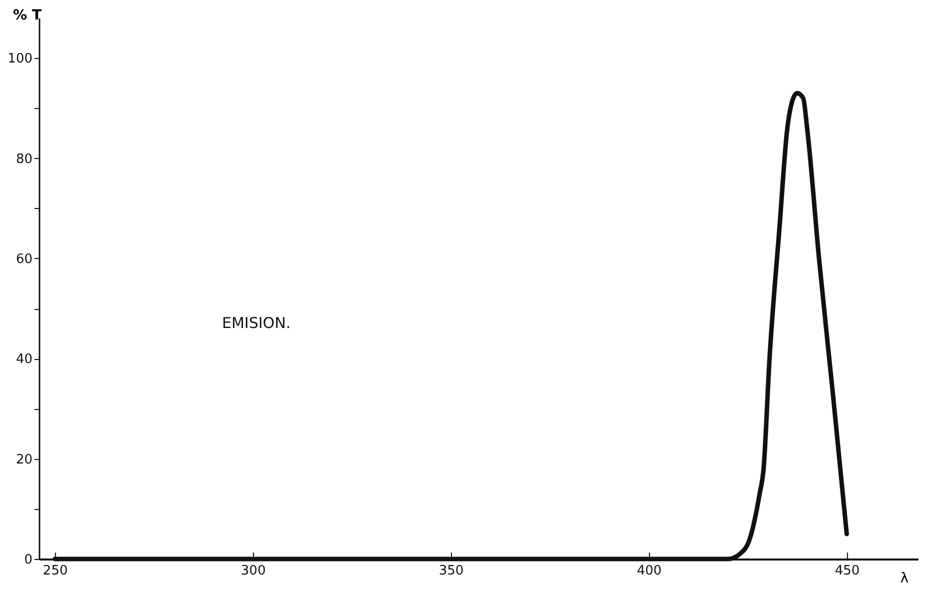 This screenshot has width=926, height=594. What do you see at coordinates (24, 259) in the screenshot?
I see `y-tick-label: 60` at bounding box center [24, 259].